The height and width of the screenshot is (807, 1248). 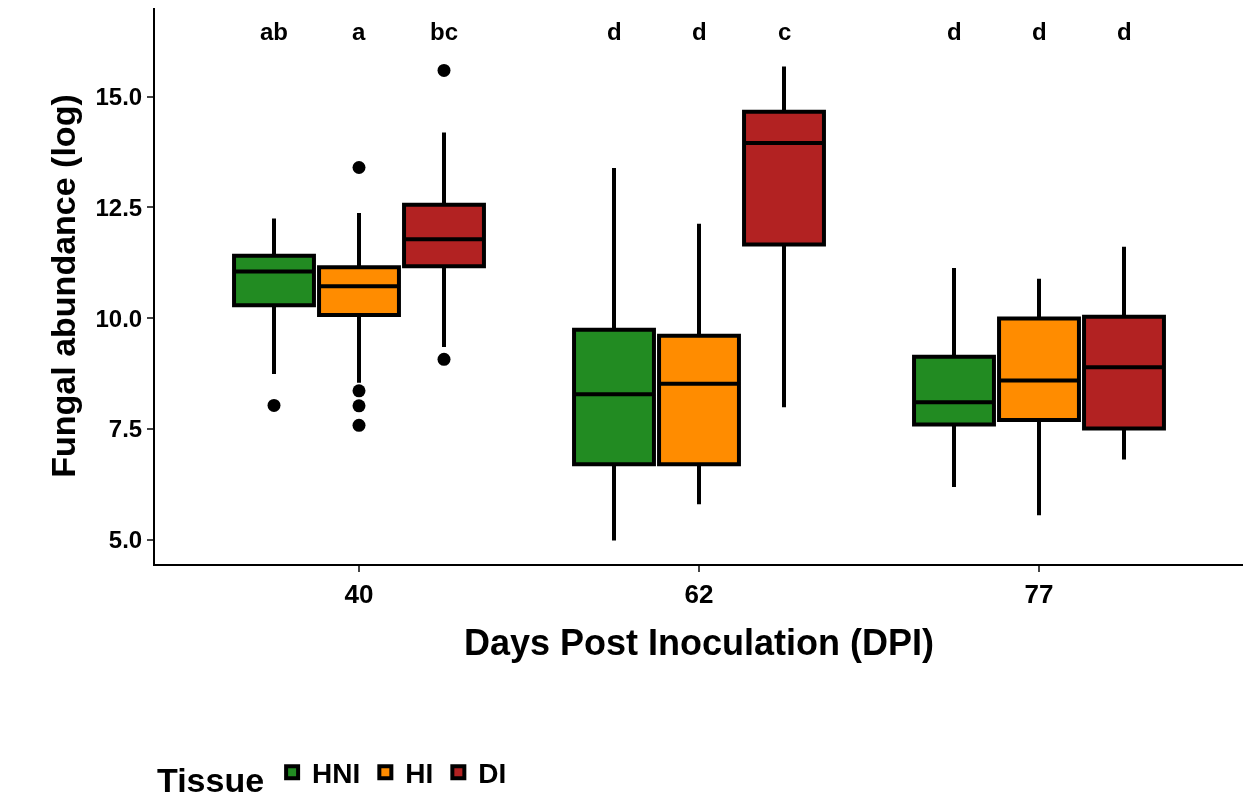 I want to click on y-tick-label: 12.5, so click(x=119, y=207).